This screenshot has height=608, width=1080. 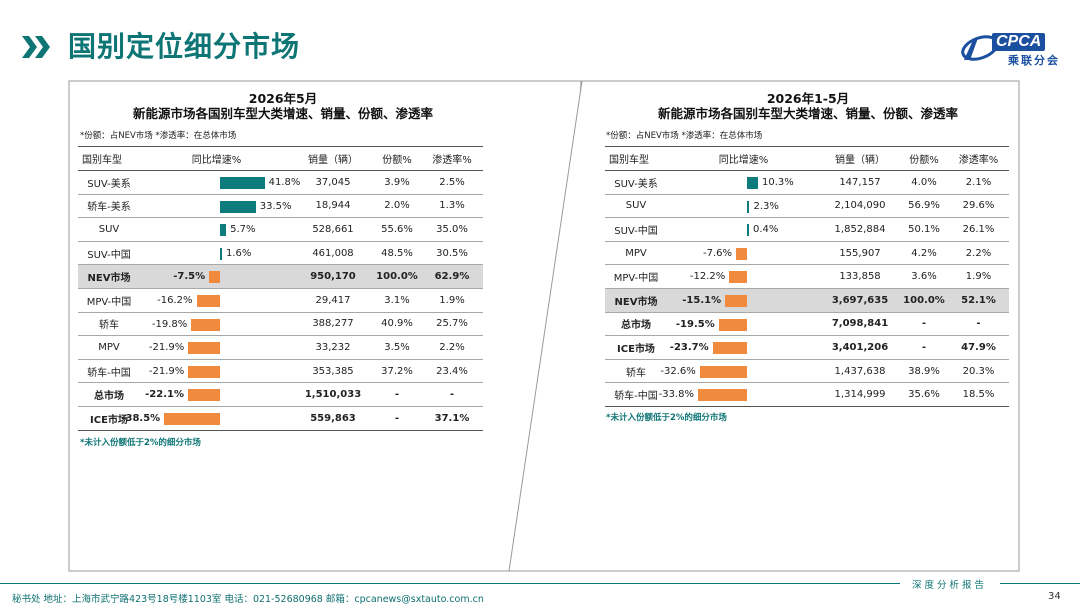 What do you see at coordinates (333, 229) in the screenshot?
I see `sales-value: 528,661` at bounding box center [333, 229].